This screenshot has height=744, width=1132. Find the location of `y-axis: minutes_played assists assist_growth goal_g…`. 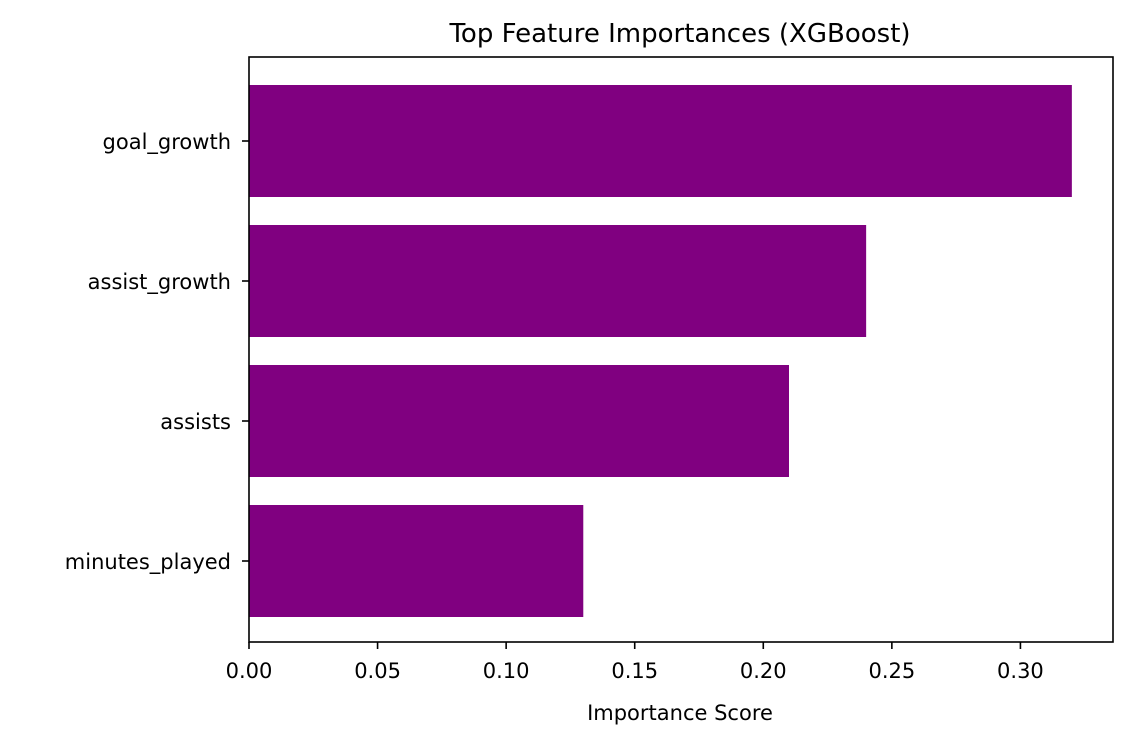

y-axis: minutes_played assists assist_growth goal_g… is located at coordinates (157, 352).